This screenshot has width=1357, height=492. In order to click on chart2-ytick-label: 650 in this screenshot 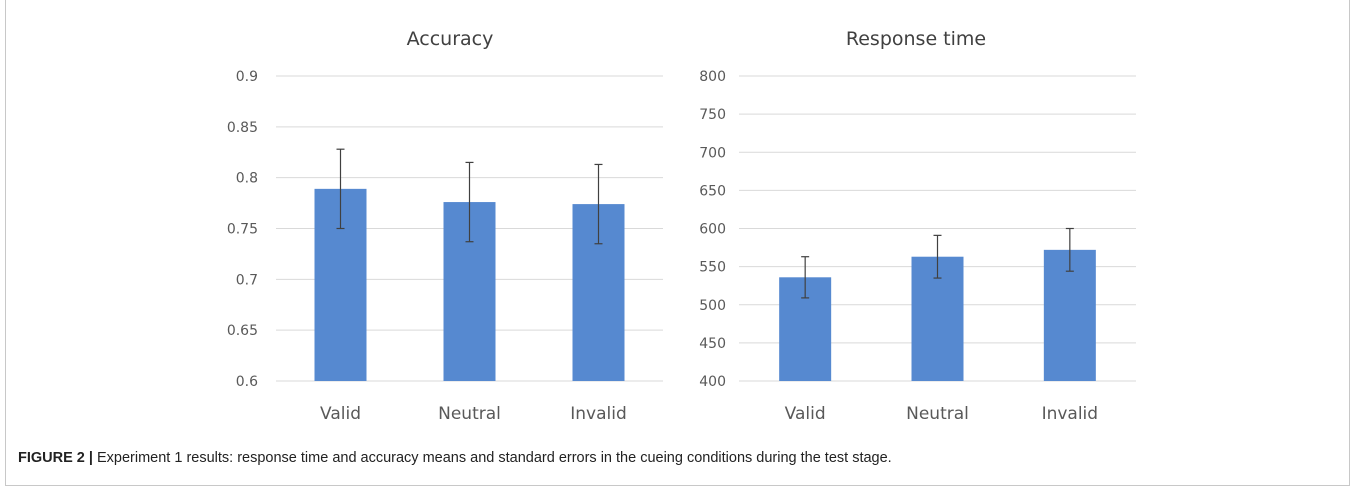, I will do `click(712, 191)`.